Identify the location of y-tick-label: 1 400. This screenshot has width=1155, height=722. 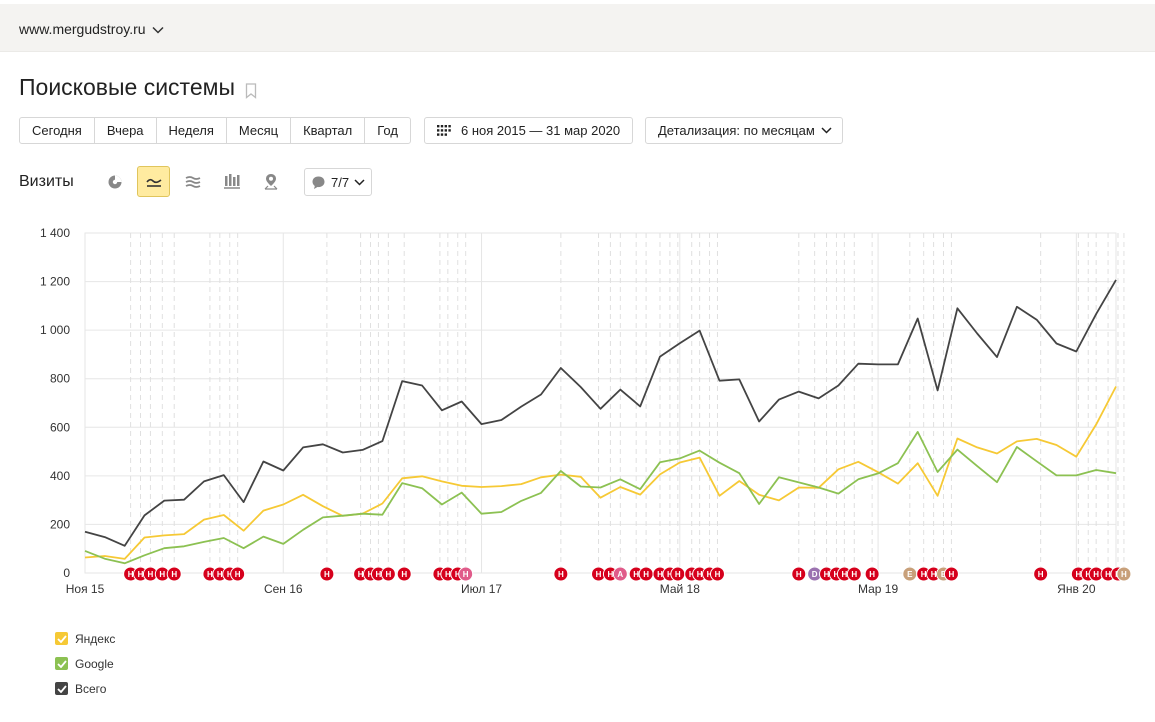
(55, 233).